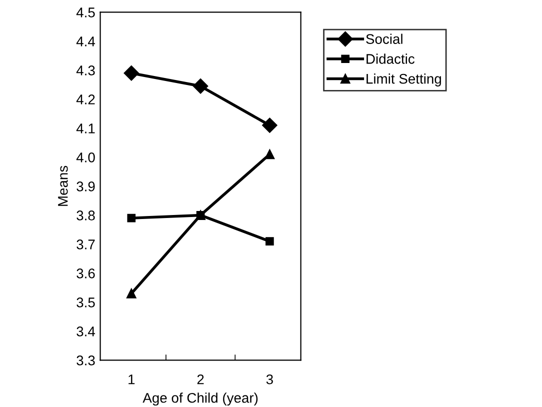  Describe the element at coordinates (85, 129) in the screenshot. I see `y-tick-label: 4.1` at that location.